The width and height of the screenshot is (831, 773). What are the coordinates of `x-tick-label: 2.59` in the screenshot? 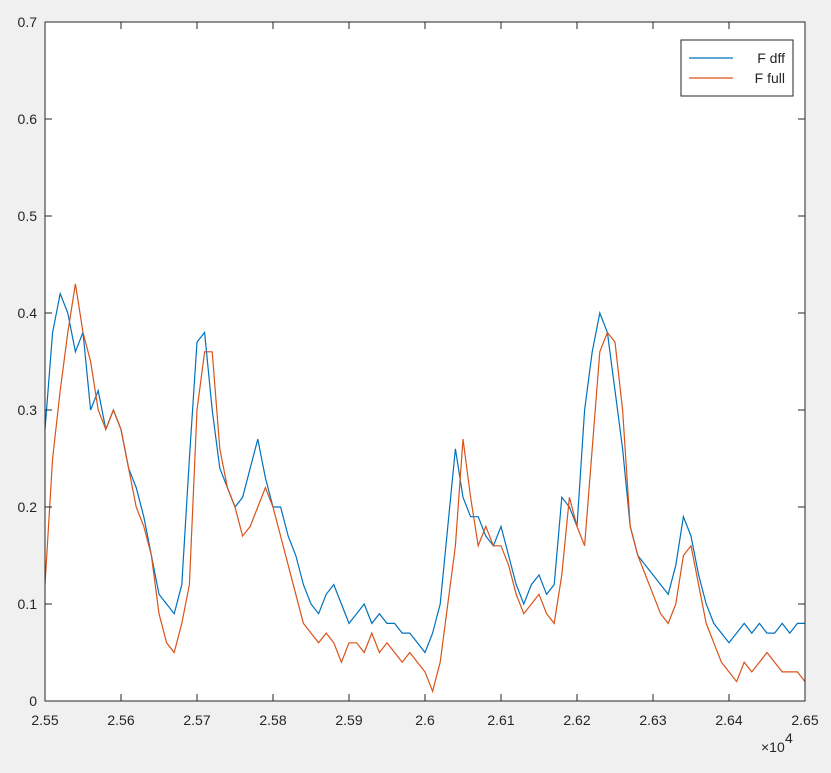 It's located at (348, 720).